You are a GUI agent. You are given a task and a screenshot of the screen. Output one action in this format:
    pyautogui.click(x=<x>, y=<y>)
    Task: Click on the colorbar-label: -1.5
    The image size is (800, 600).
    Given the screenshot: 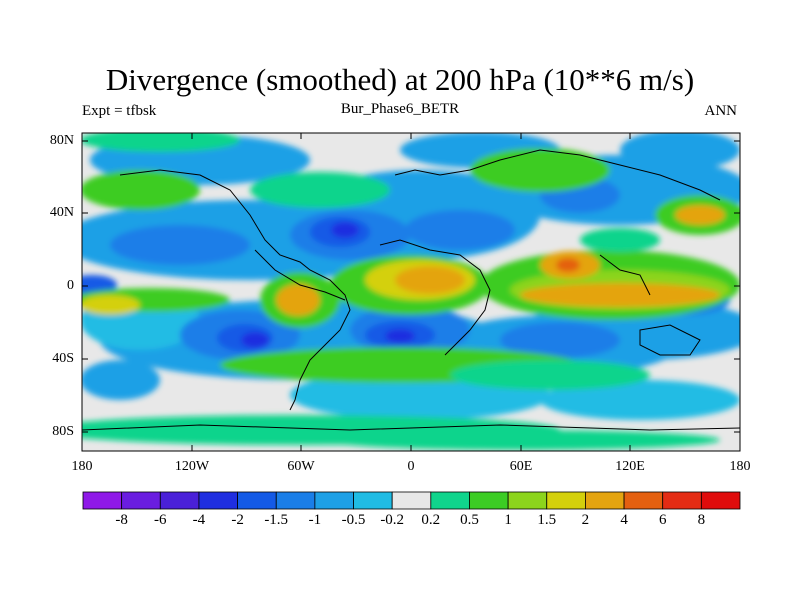 What is the action you would take?
    pyautogui.click(x=276, y=520)
    